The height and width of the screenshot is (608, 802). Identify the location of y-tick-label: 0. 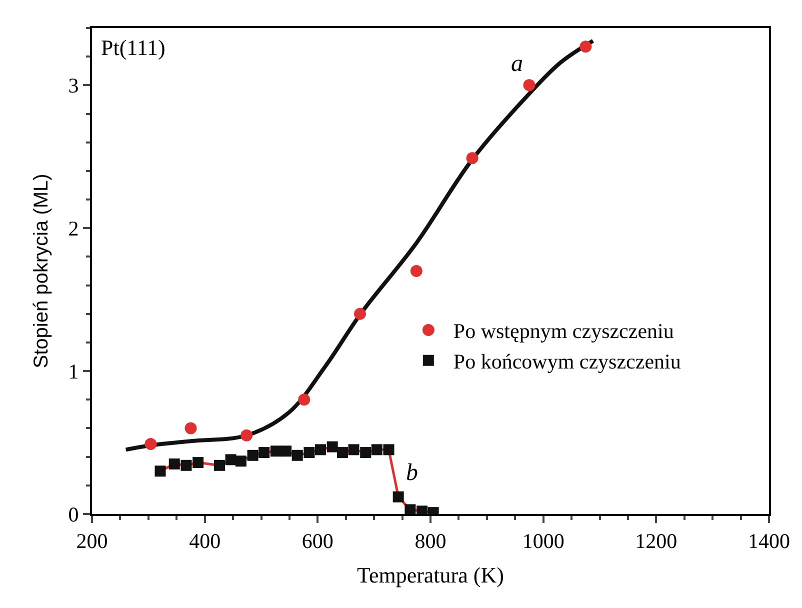
(73, 514).